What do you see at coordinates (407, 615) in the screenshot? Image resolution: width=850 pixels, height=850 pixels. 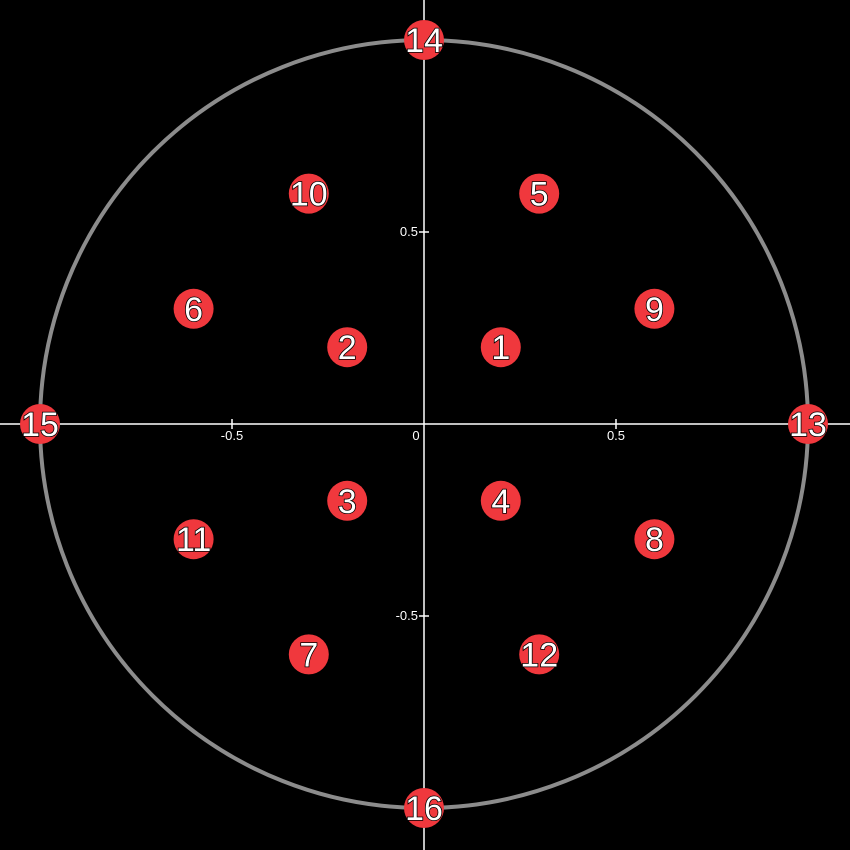 I see `y-tick-label: -0.5` at bounding box center [407, 615].